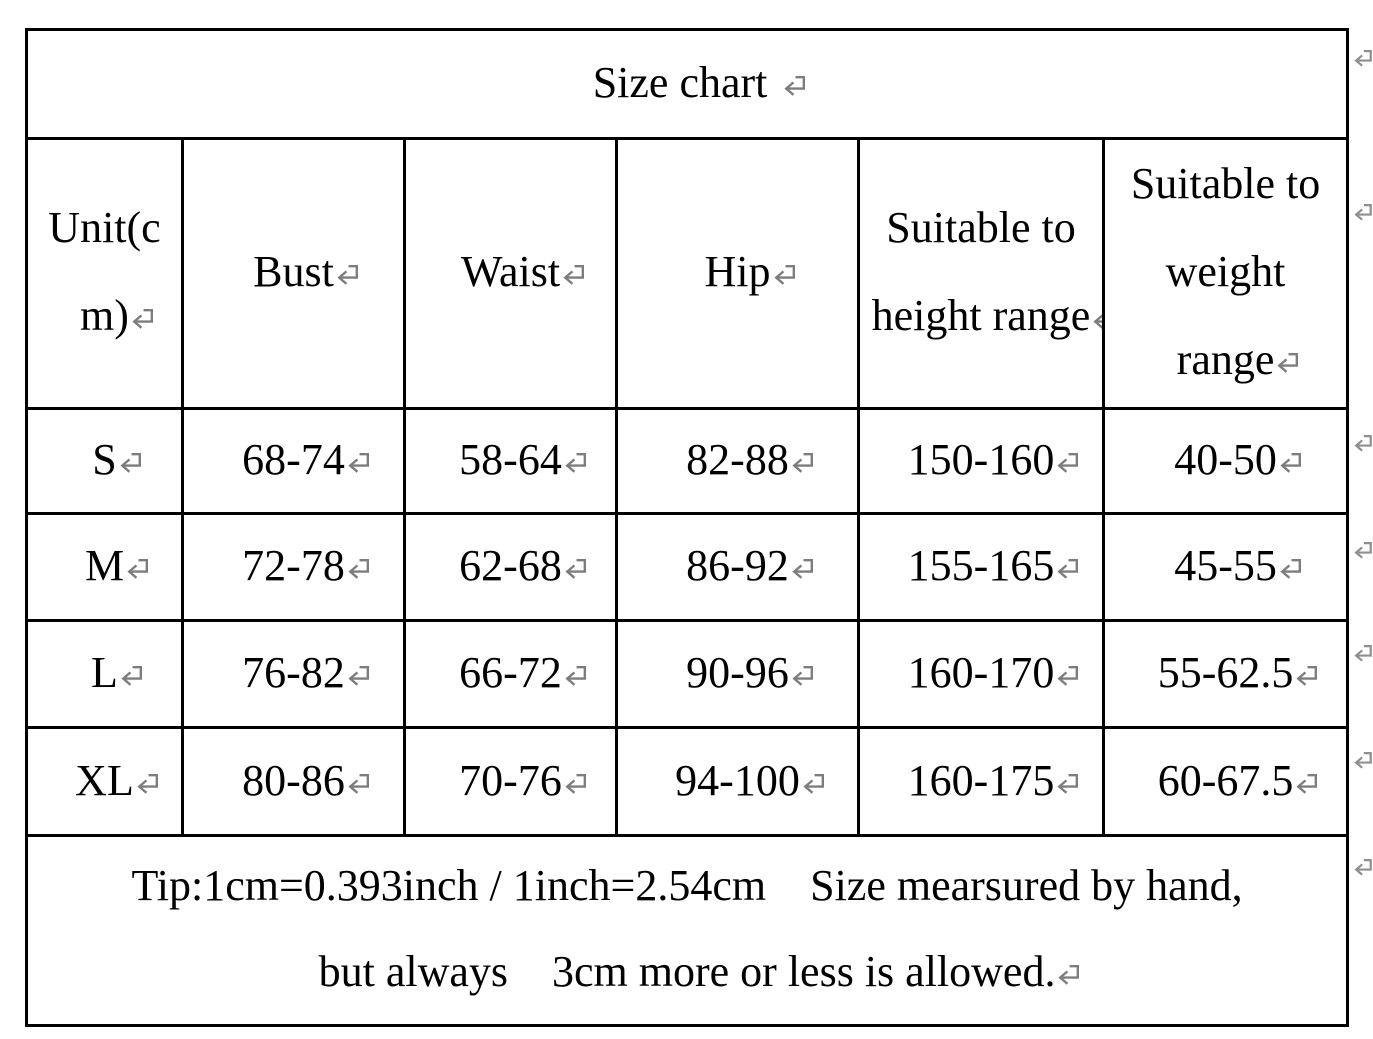 The height and width of the screenshot is (1039, 1373). I want to click on header-cell-bust: Bust, so click(293, 273).